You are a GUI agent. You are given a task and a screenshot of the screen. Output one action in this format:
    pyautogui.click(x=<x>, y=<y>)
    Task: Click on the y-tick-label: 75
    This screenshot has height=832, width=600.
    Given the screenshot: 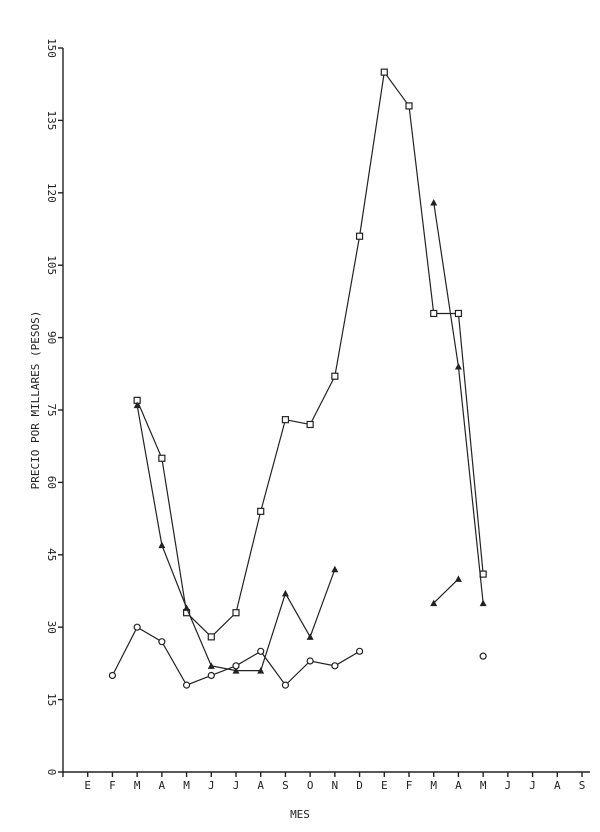 What is the action you would take?
    pyautogui.click(x=51, y=409)
    